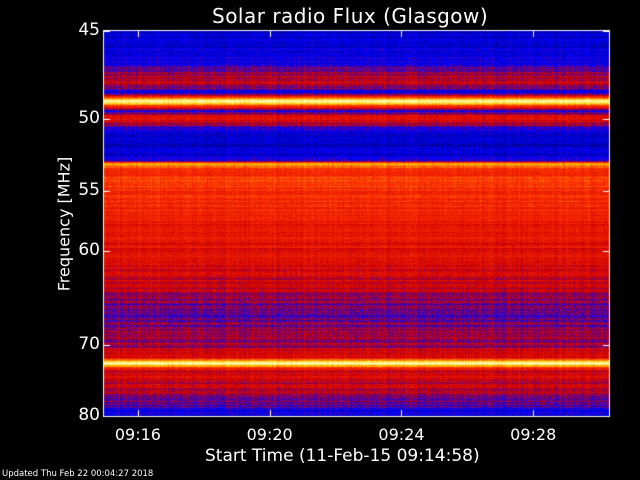 This screenshot has width=640, height=480. Describe the element at coordinates (89, 415) in the screenshot. I see `y-tick-label: 80` at that location.